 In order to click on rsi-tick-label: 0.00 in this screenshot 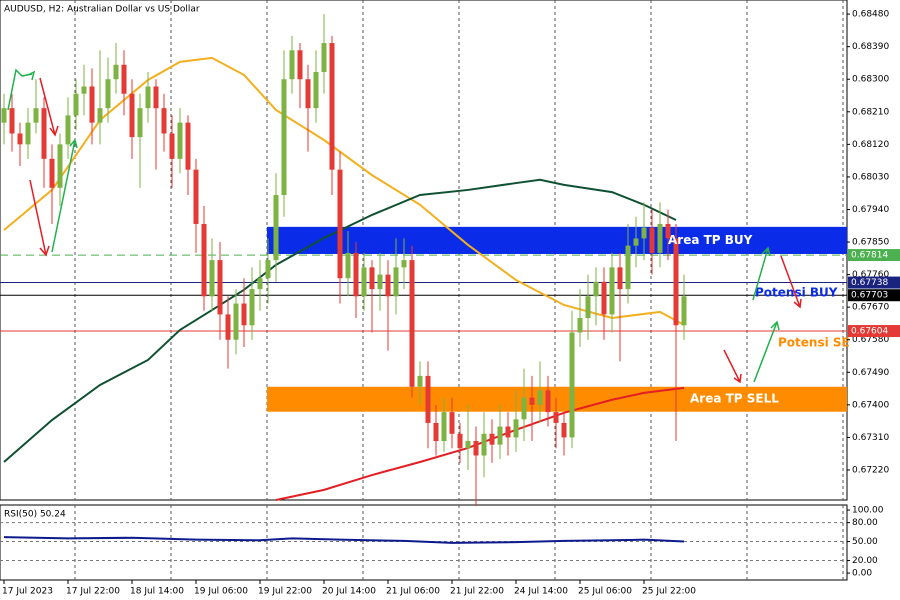, I will do `click(862, 574)`.